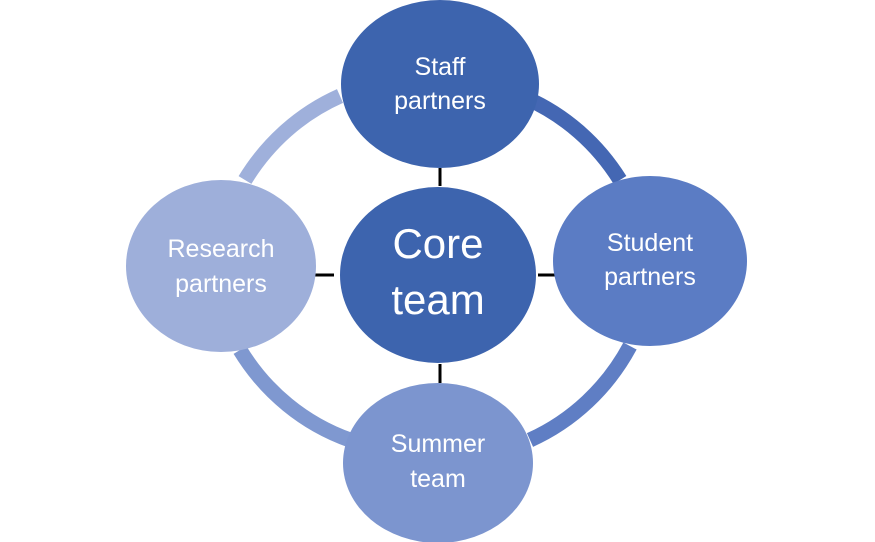 This screenshot has width=875, height=542. What do you see at coordinates (291, 136) in the screenshot?
I see `ring-arc-research-staff` at bounding box center [291, 136].